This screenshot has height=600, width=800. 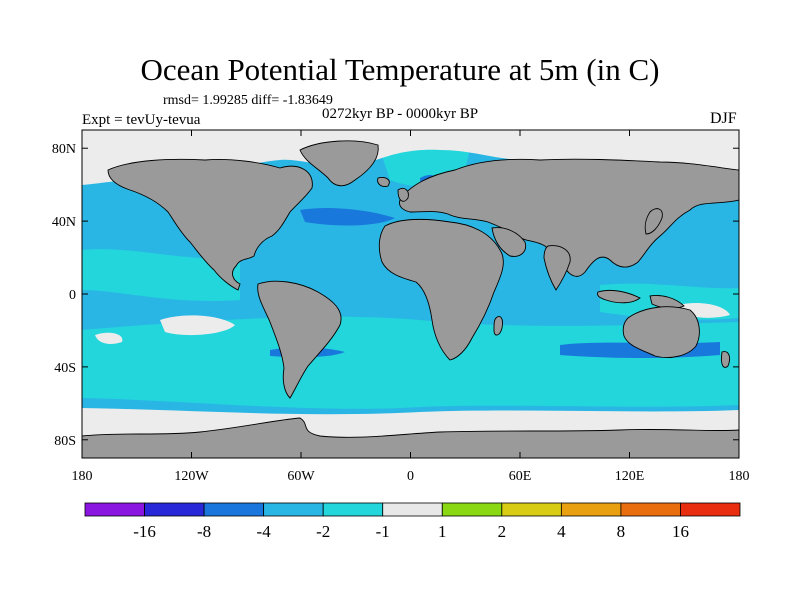 I want to click on land-japan, so click(x=653, y=221).